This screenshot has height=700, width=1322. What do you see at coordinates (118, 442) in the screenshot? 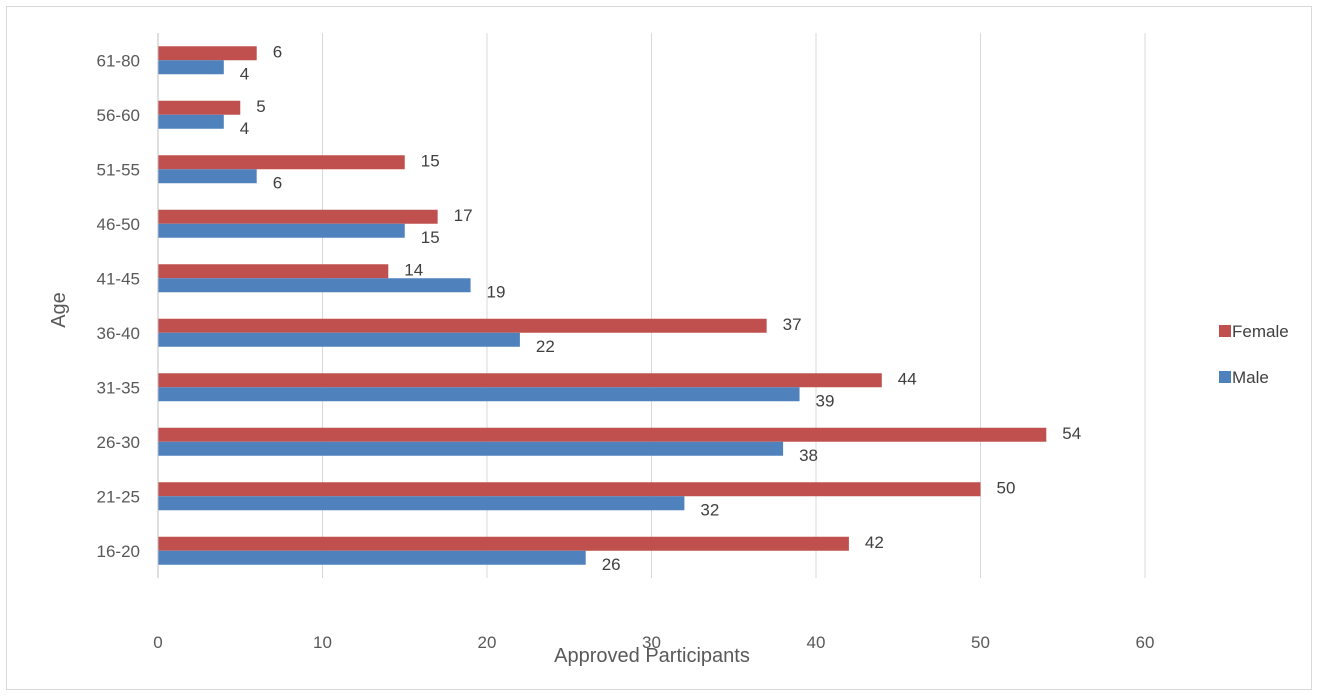
I see `y-tick-label: 26-30` at bounding box center [118, 442].